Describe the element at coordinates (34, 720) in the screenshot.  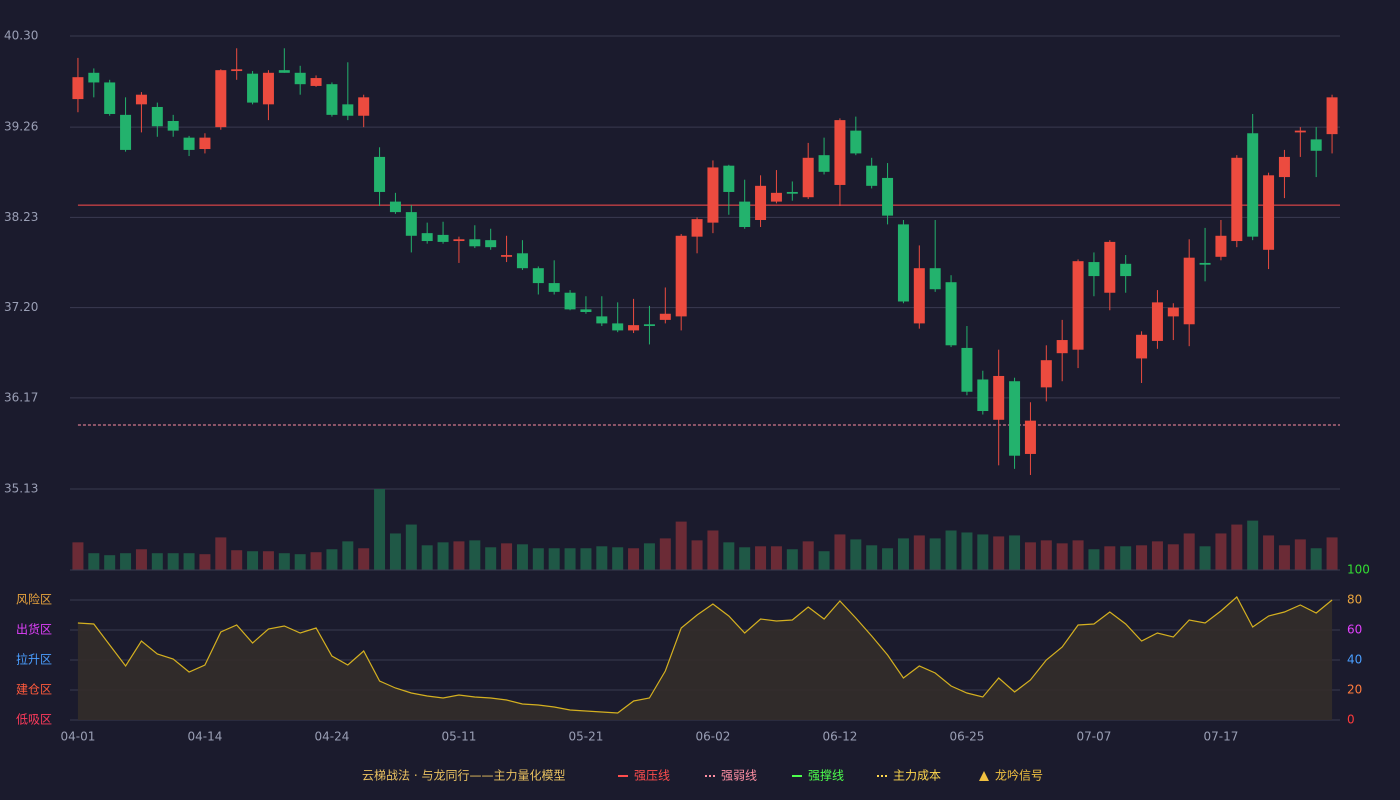
I see `zone-label: 低吸区` at that location.